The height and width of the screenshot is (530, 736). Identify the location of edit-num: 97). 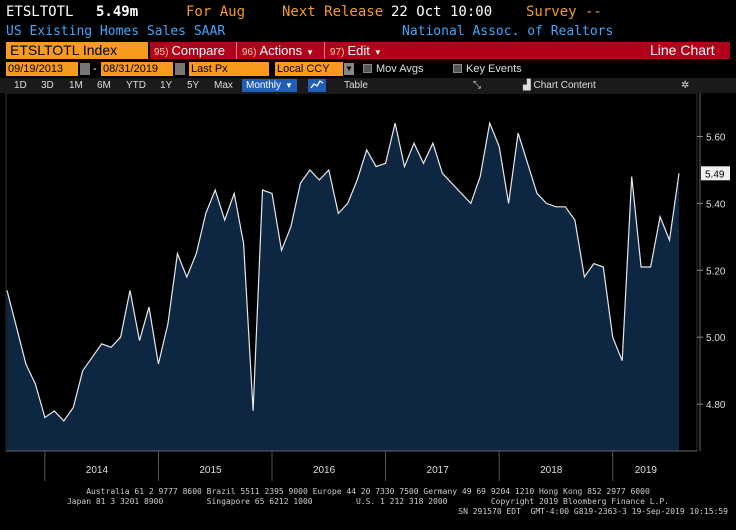
(337, 52).